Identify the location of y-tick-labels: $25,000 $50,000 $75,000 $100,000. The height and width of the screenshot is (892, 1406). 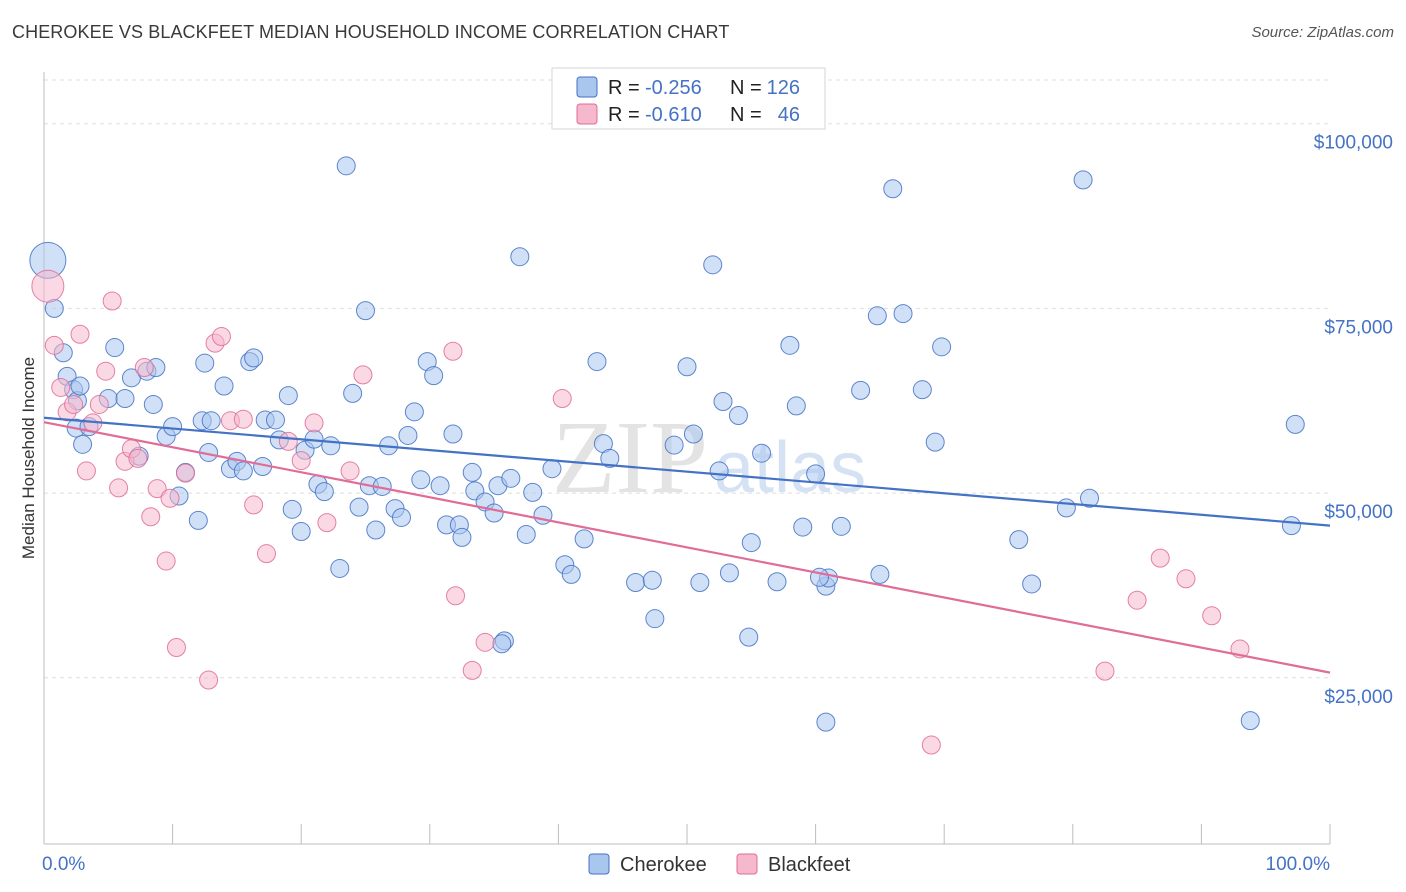
(1353, 420).